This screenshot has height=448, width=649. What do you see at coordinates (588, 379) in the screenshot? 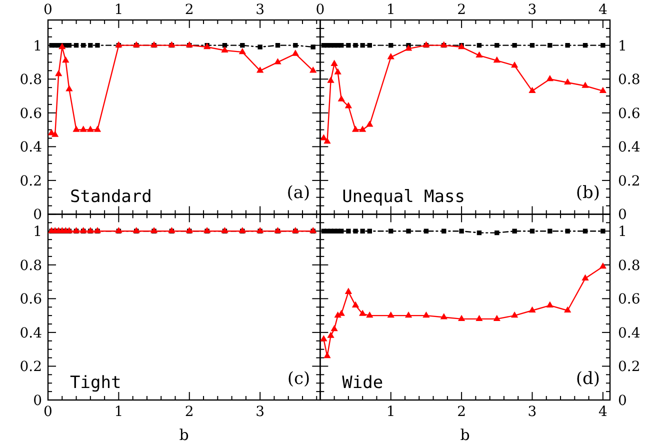
I see `annotation: (d)` at bounding box center [588, 379].